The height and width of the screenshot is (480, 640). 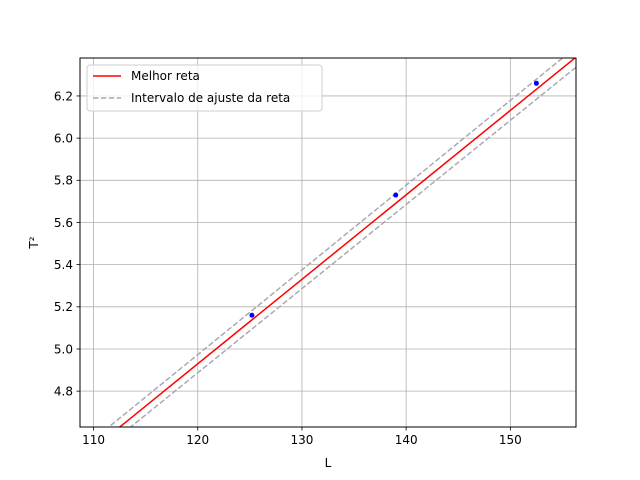 I want to click on legend-box, so click(x=204, y=88).